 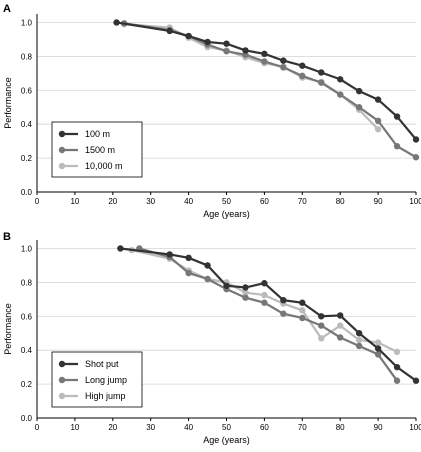 What do you see at coordinates (7, 9) in the screenshot?
I see `panel-letter: A` at bounding box center [7, 9].